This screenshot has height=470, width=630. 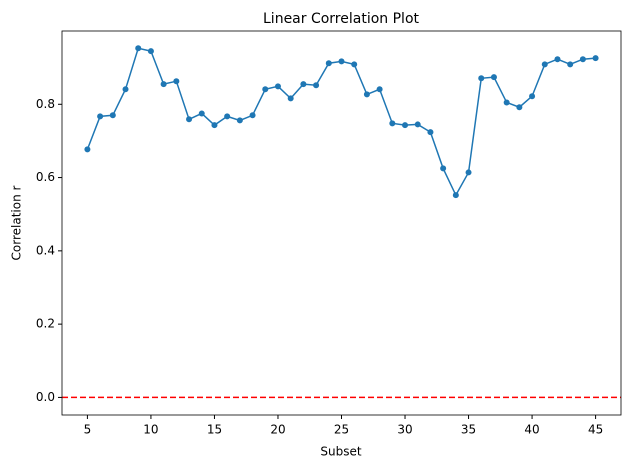 I want to click on x-tick-label: 35, so click(x=468, y=430).